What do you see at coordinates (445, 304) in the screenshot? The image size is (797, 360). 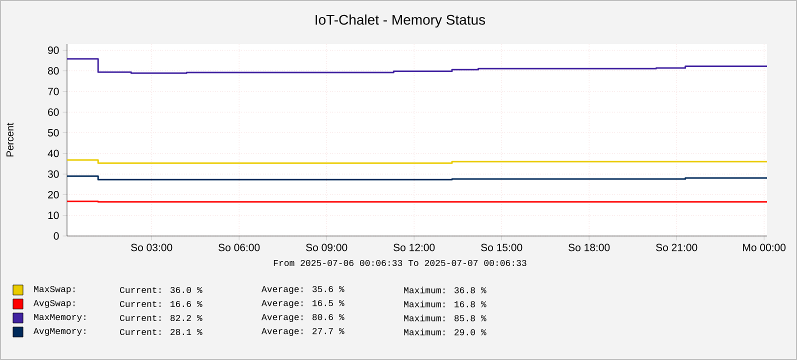 I see `text: Maximum: 16.8 %` at bounding box center [445, 304].